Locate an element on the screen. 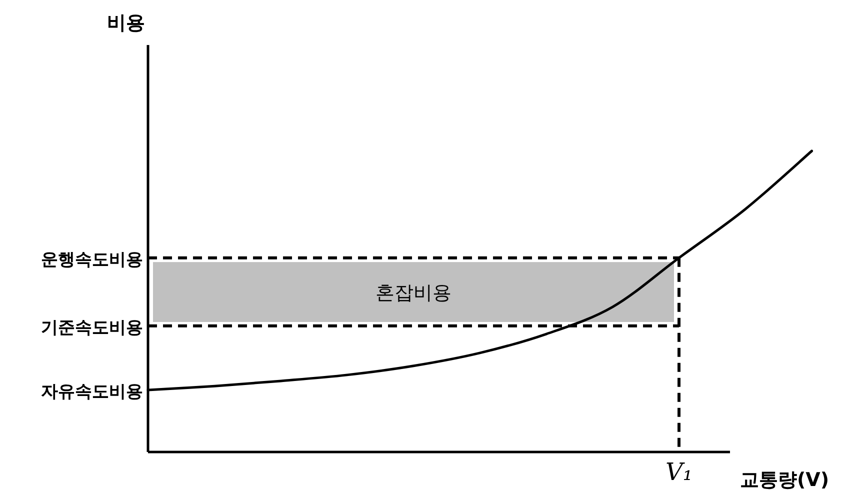 The height and width of the screenshot is (498, 848). band-label: 혼잡비용 is located at coordinates (414, 293).